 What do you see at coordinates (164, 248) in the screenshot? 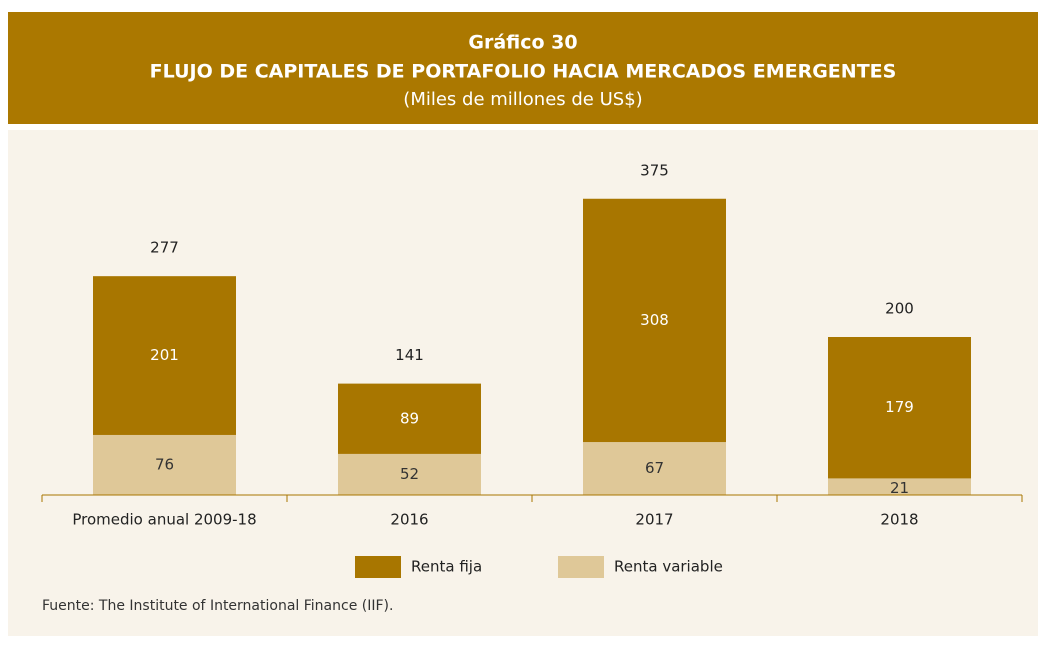
I see `total-label: 277` at bounding box center [164, 248].